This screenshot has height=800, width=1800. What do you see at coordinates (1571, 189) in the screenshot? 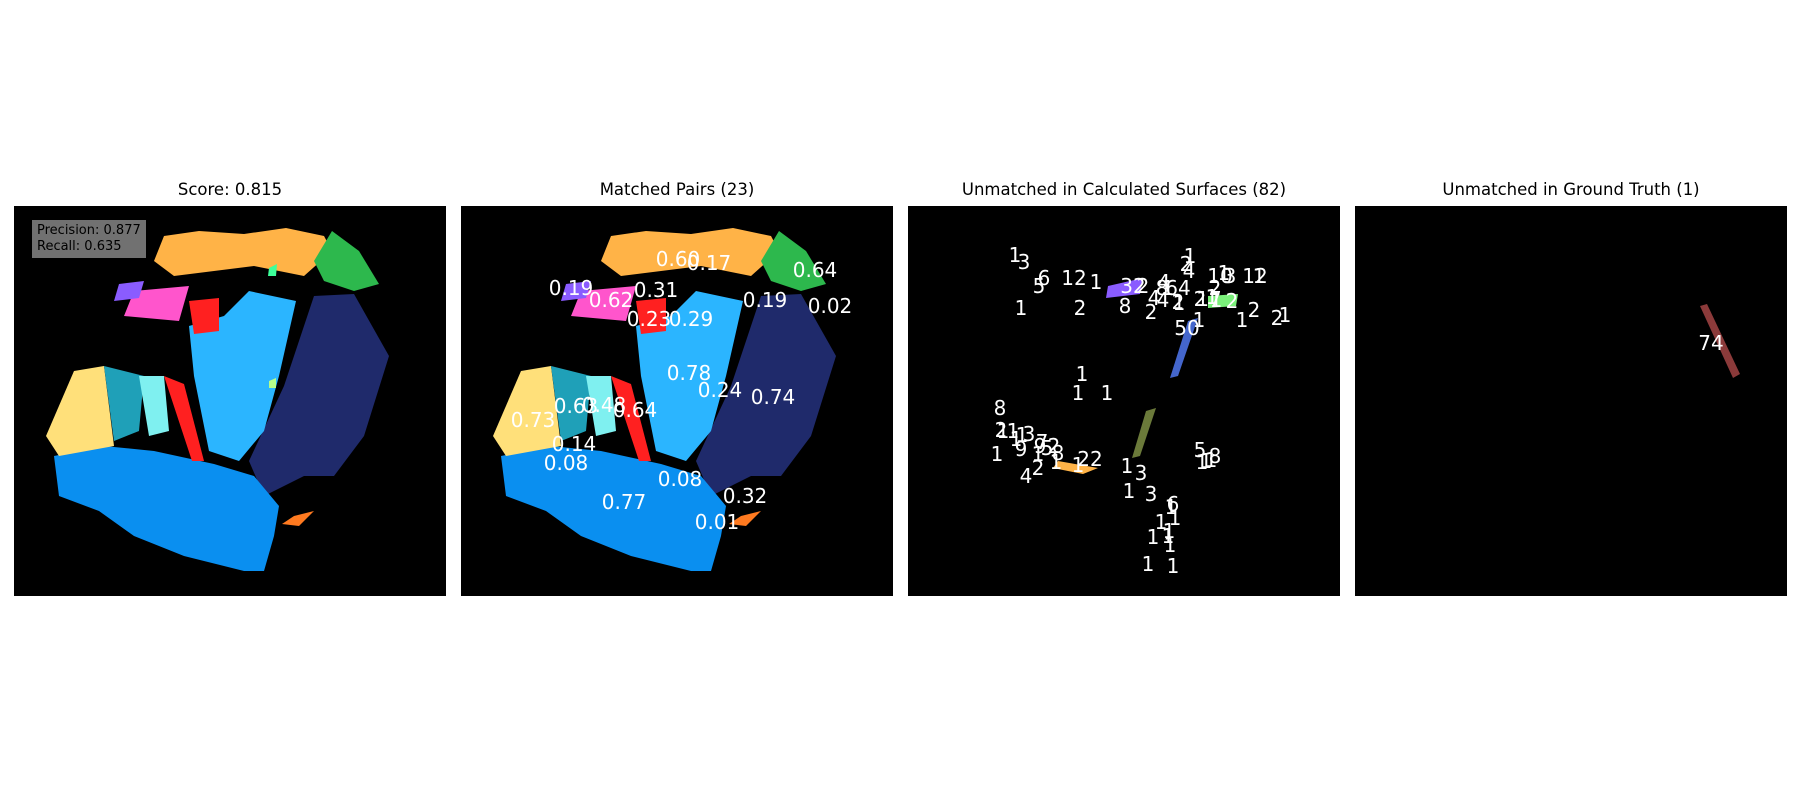
I see `panel-title-unmatched-gt: Unmatched in Ground Truth (1)` at bounding box center [1571, 189].